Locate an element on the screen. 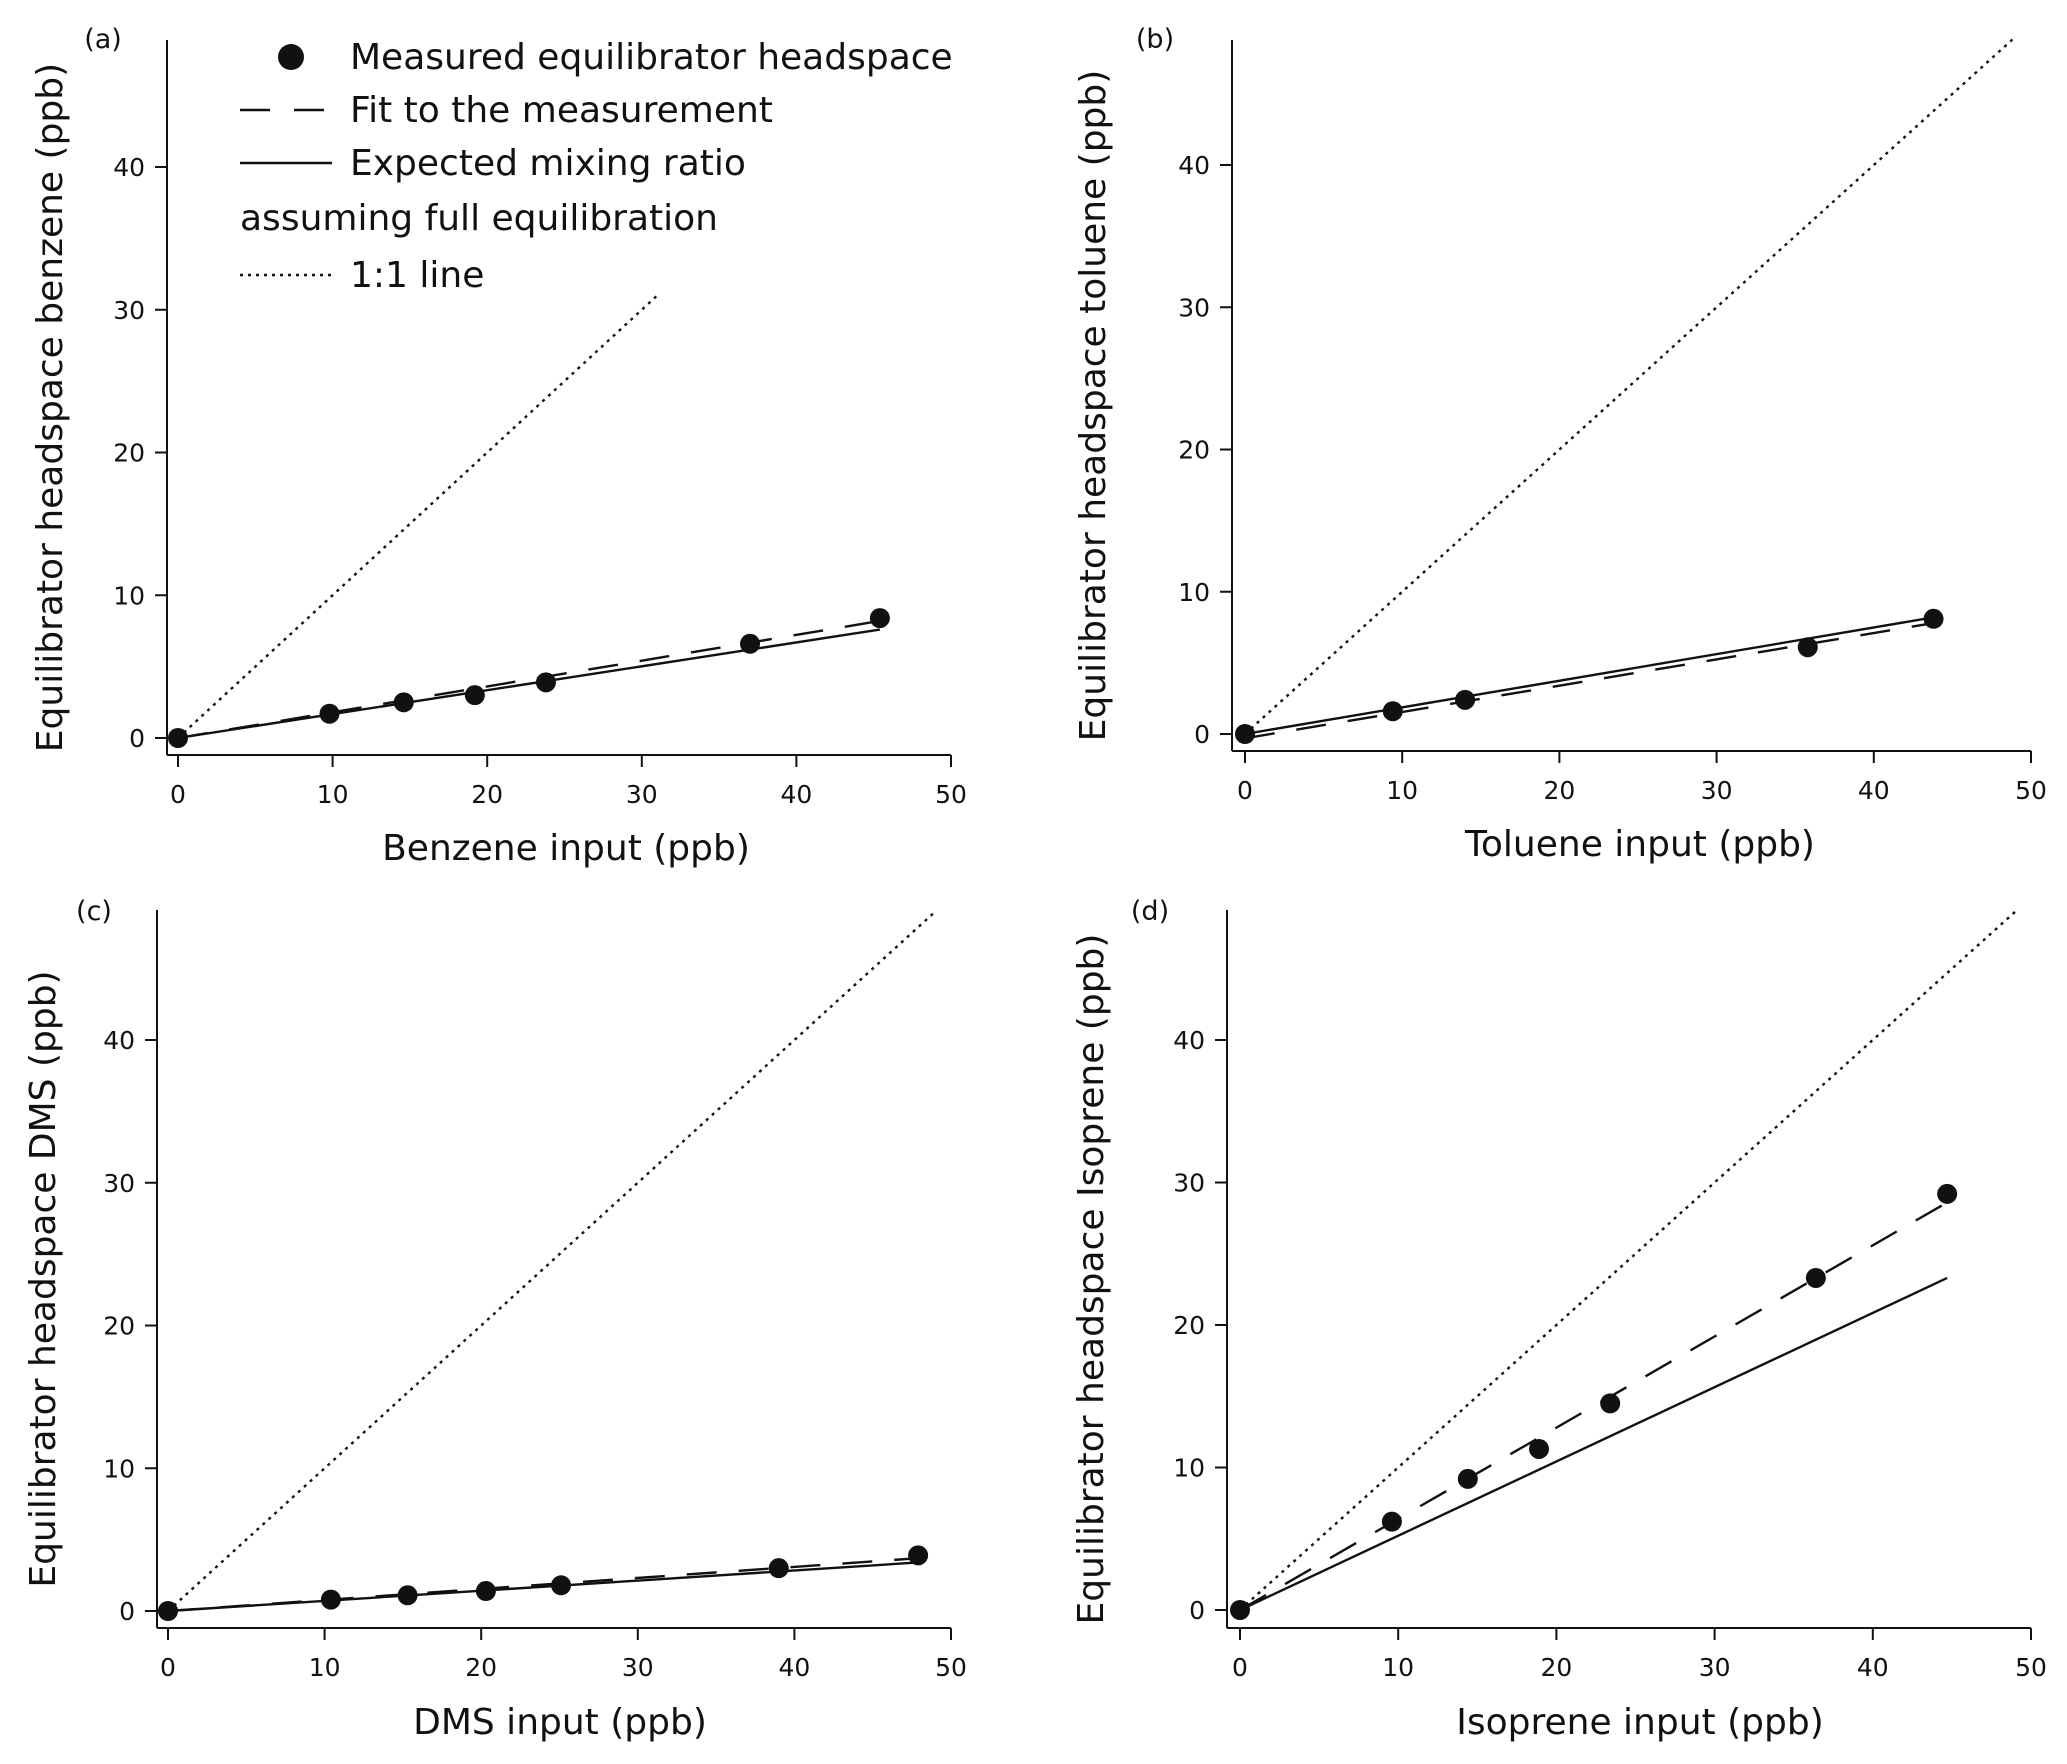 Image resolution: width=2067 pixels, height=1764 pixels. legend-label-fit: Fit to the measurement is located at coordinates (561, 110).